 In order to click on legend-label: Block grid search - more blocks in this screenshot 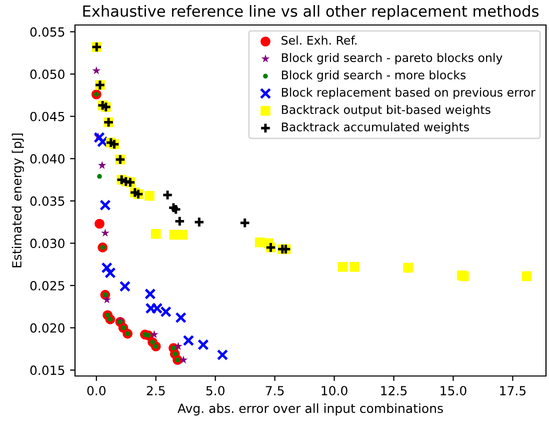, I will do `click(374, 76)`.